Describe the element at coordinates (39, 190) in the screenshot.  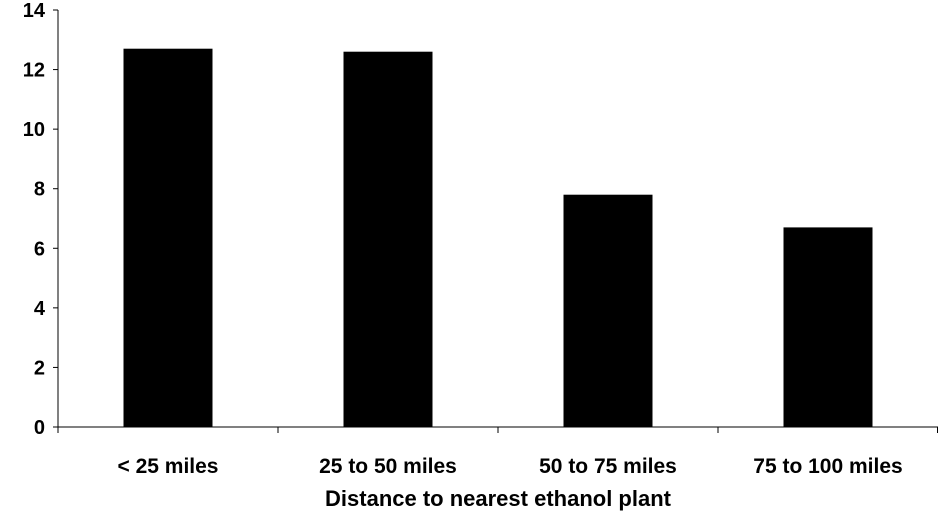
I see `y-tick-label: 8` at that location.